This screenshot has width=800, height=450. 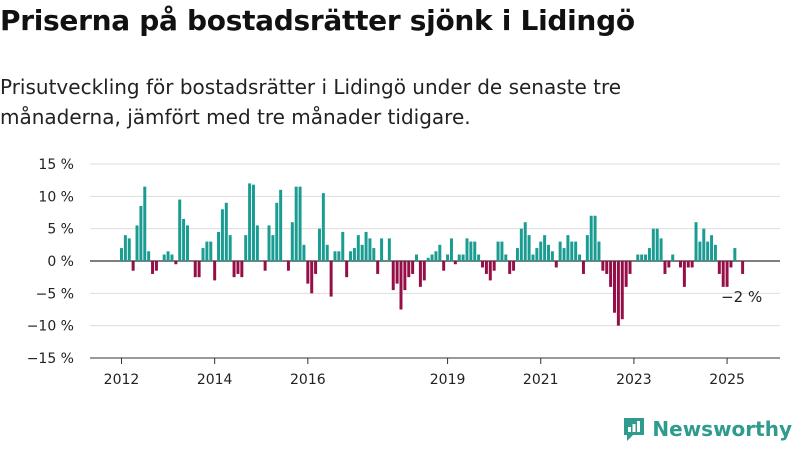 What do you see at coordinates (308, 380) in the screenshot?
I see `x-tick-label: 2016` at bounding box center [308, 380].